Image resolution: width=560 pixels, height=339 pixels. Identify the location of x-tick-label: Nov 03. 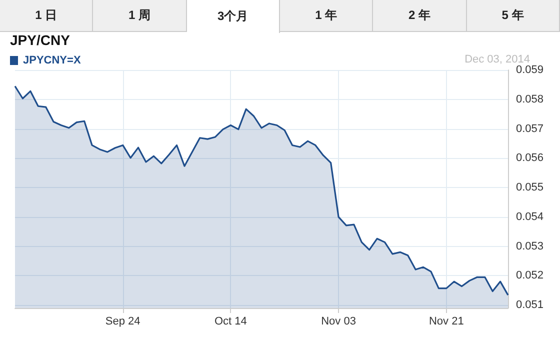
(338, 322).